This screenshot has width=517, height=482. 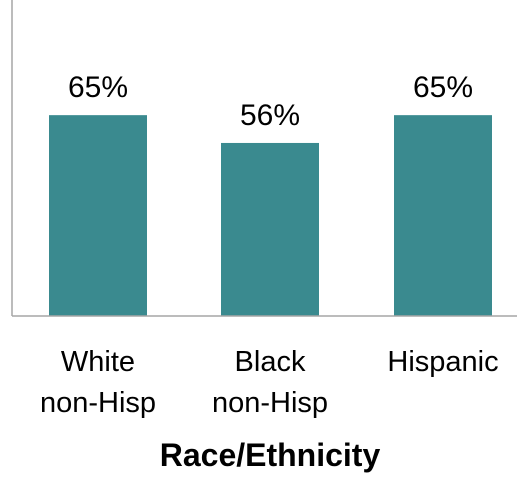 What do you see at coordinates (270, 455) in the screenshot?
I see `x-axis-title: Race/Ethnicity` at bounding box center [270, 455].